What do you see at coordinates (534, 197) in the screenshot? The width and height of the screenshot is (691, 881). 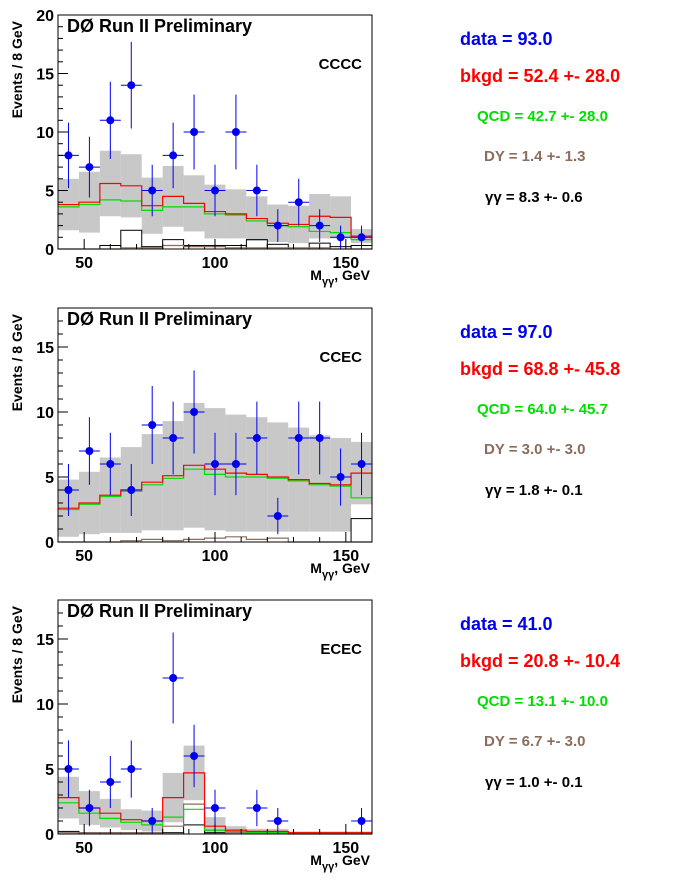 I see `summary-gg: γγ = 8.3 +- 0.6` at bounding box center [534, 197].